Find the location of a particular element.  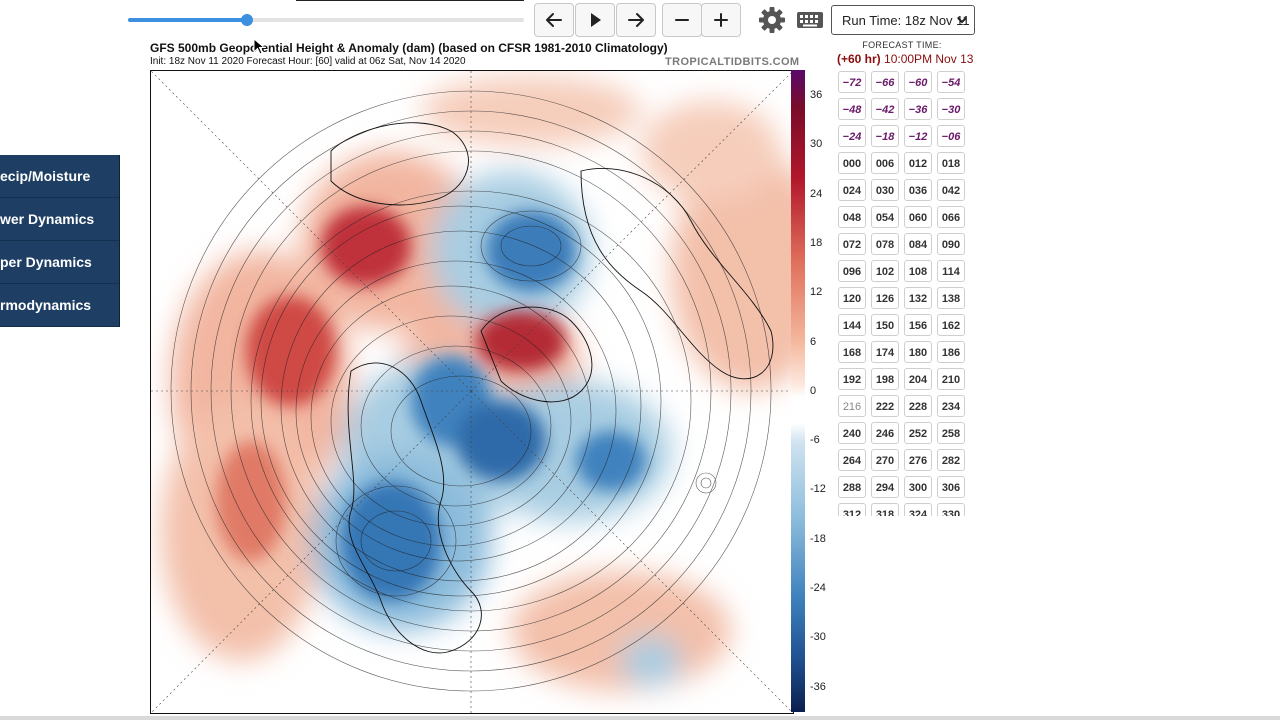

forecast-hour-button: 240 is located at coordinates (852, 433).